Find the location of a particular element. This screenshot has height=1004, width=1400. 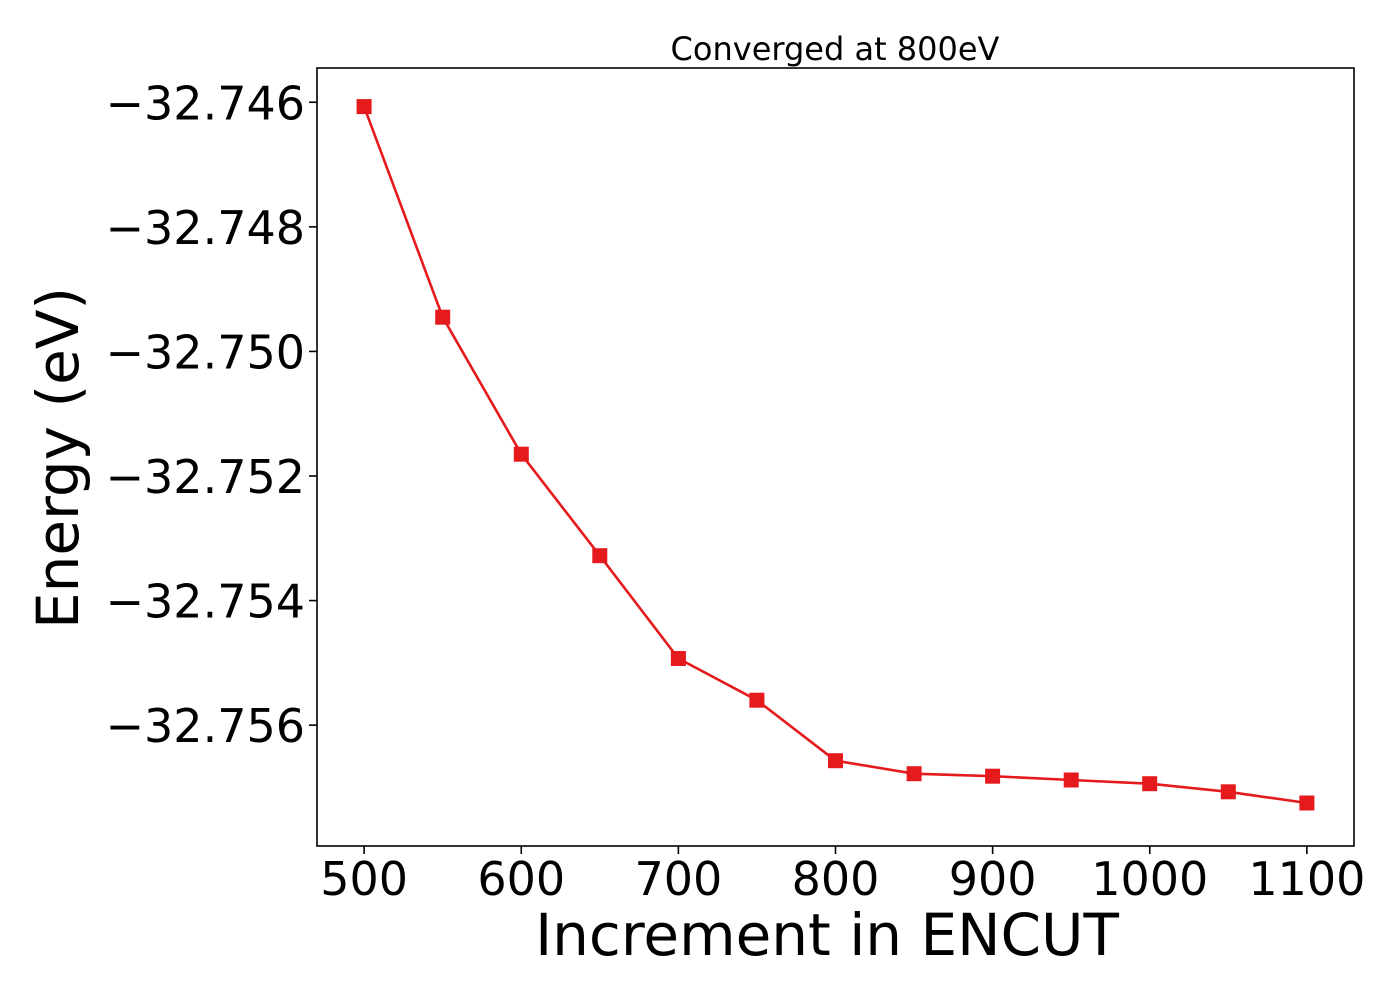

x-tick-label: 900 is located at coordinates (993, 879).